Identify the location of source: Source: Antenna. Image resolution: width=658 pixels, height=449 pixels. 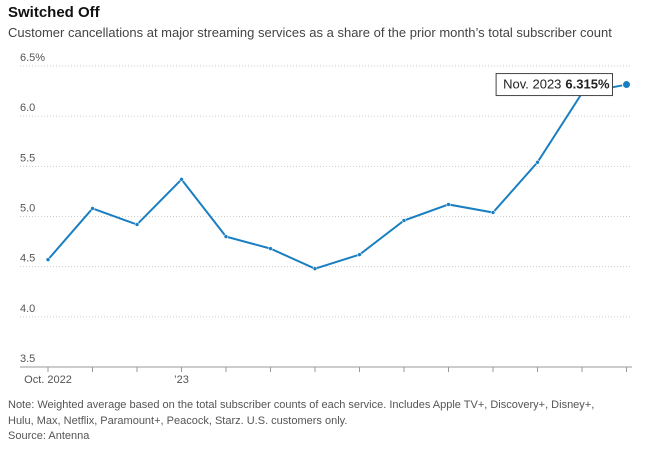
(49, 436).